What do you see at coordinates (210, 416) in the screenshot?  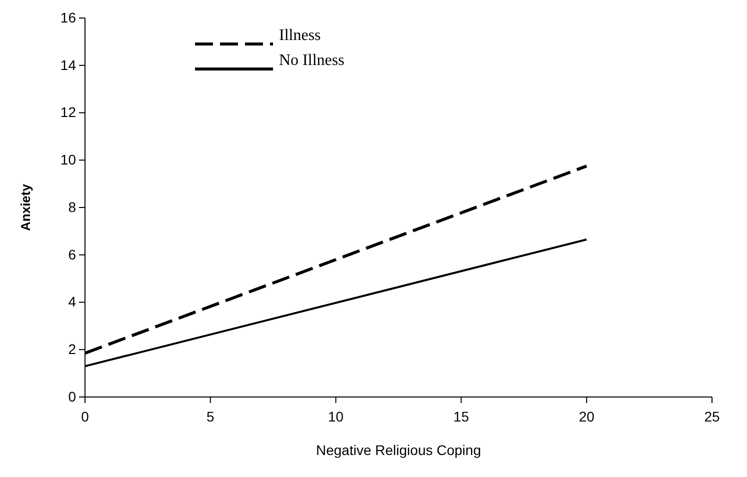 I see `x-tick-label: 5` at bounding box center [210, 416].